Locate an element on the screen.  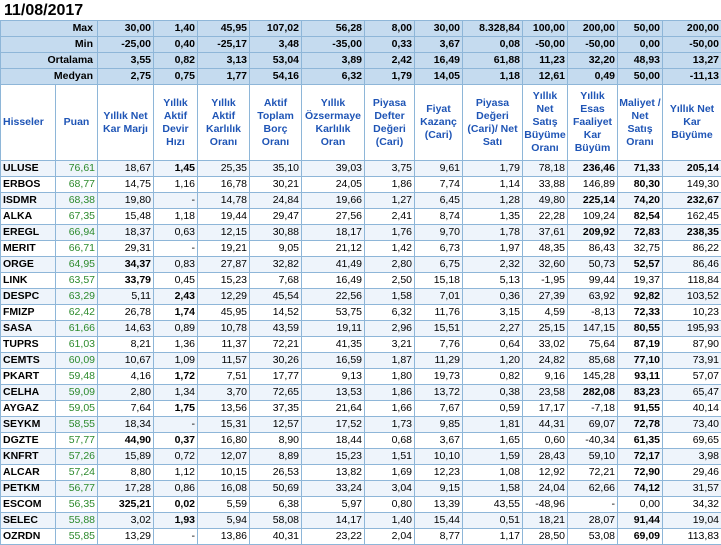
metric-value: 145,28 is located at coordinates (593, 377).